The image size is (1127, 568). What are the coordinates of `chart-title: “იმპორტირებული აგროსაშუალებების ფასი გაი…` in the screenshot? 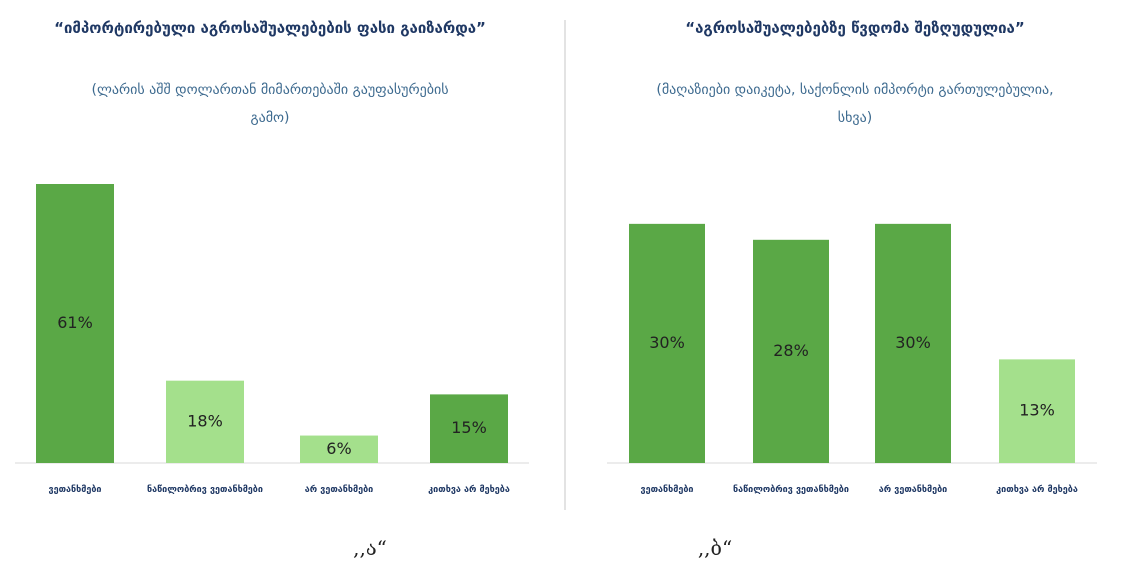 It's located at (270, 28).